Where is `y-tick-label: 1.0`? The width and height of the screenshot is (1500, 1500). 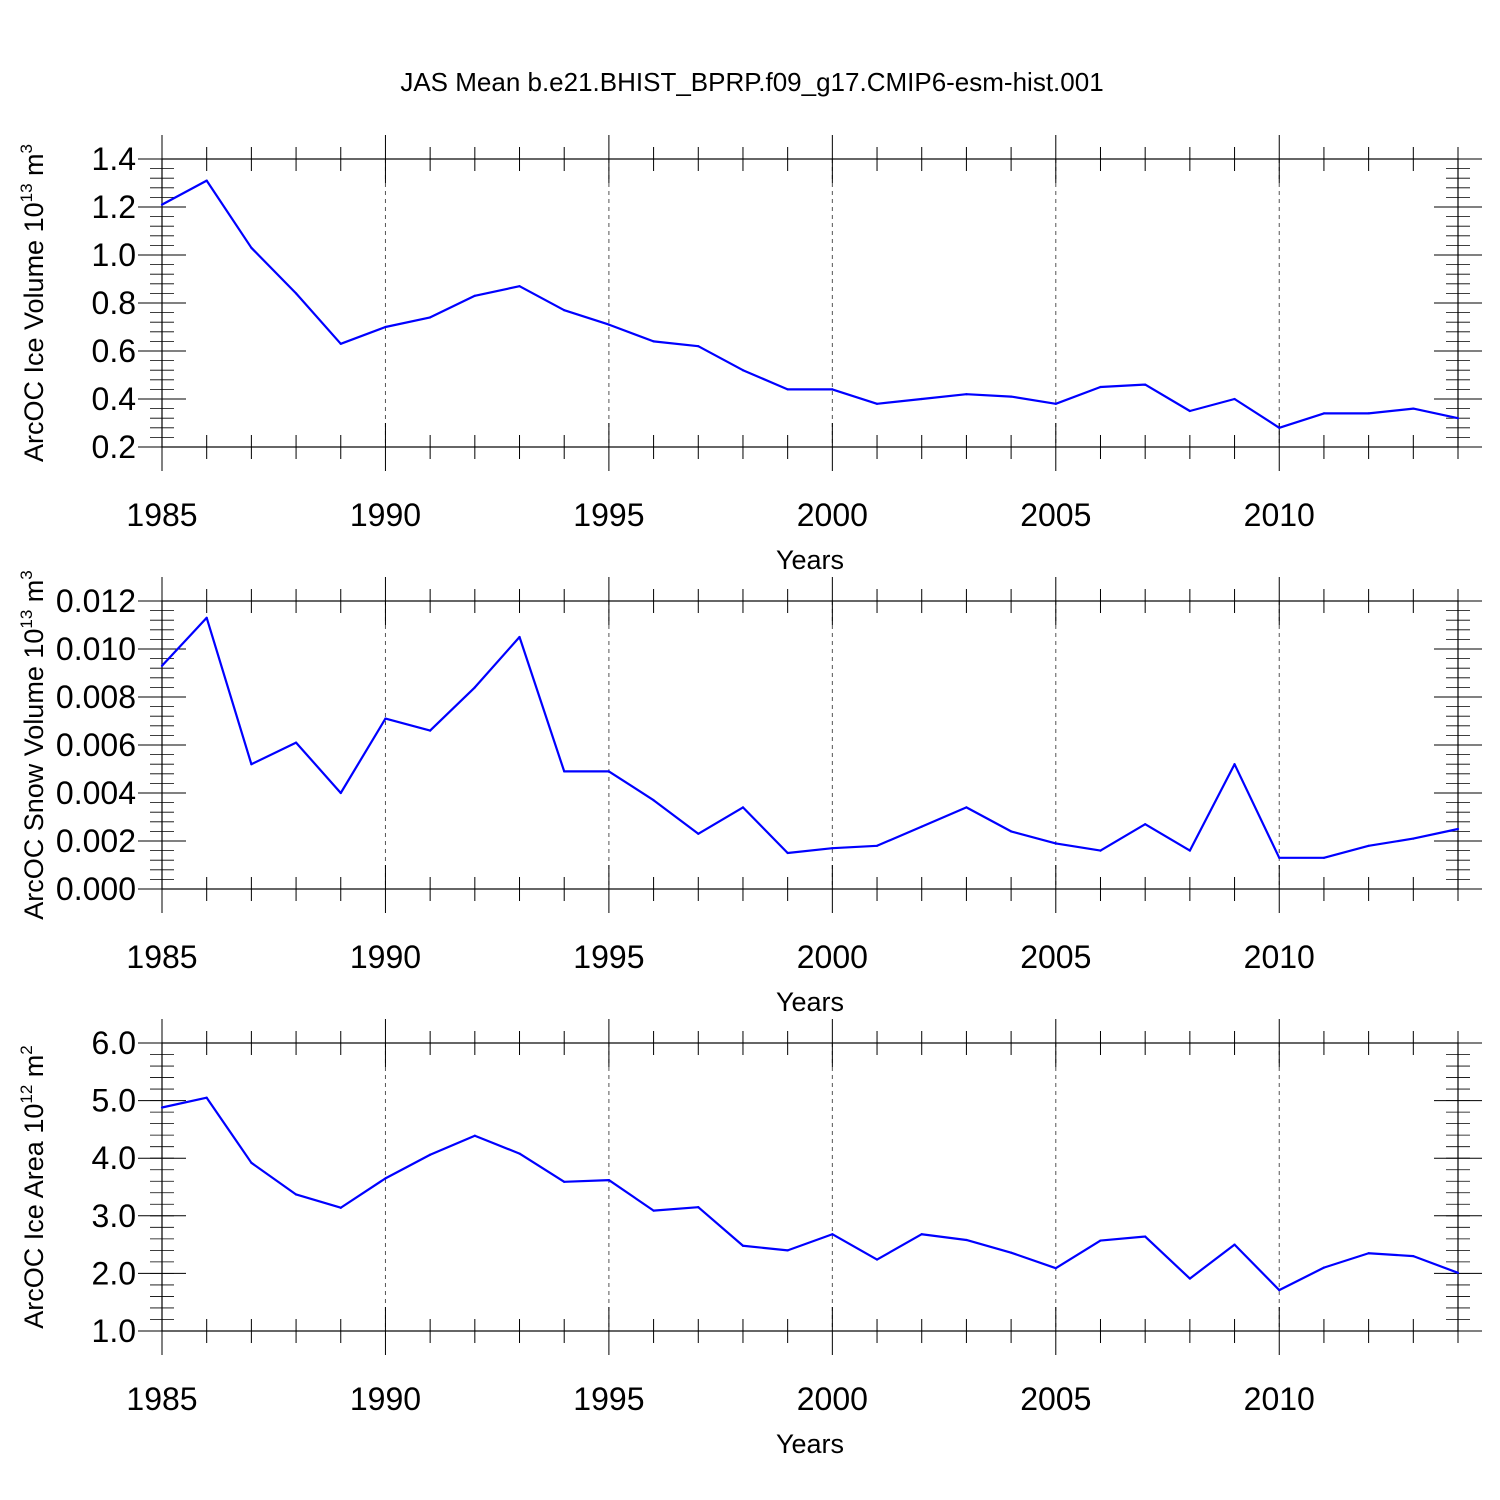
y-tick-label: 1.0 is located at coordinates (114, 1331).